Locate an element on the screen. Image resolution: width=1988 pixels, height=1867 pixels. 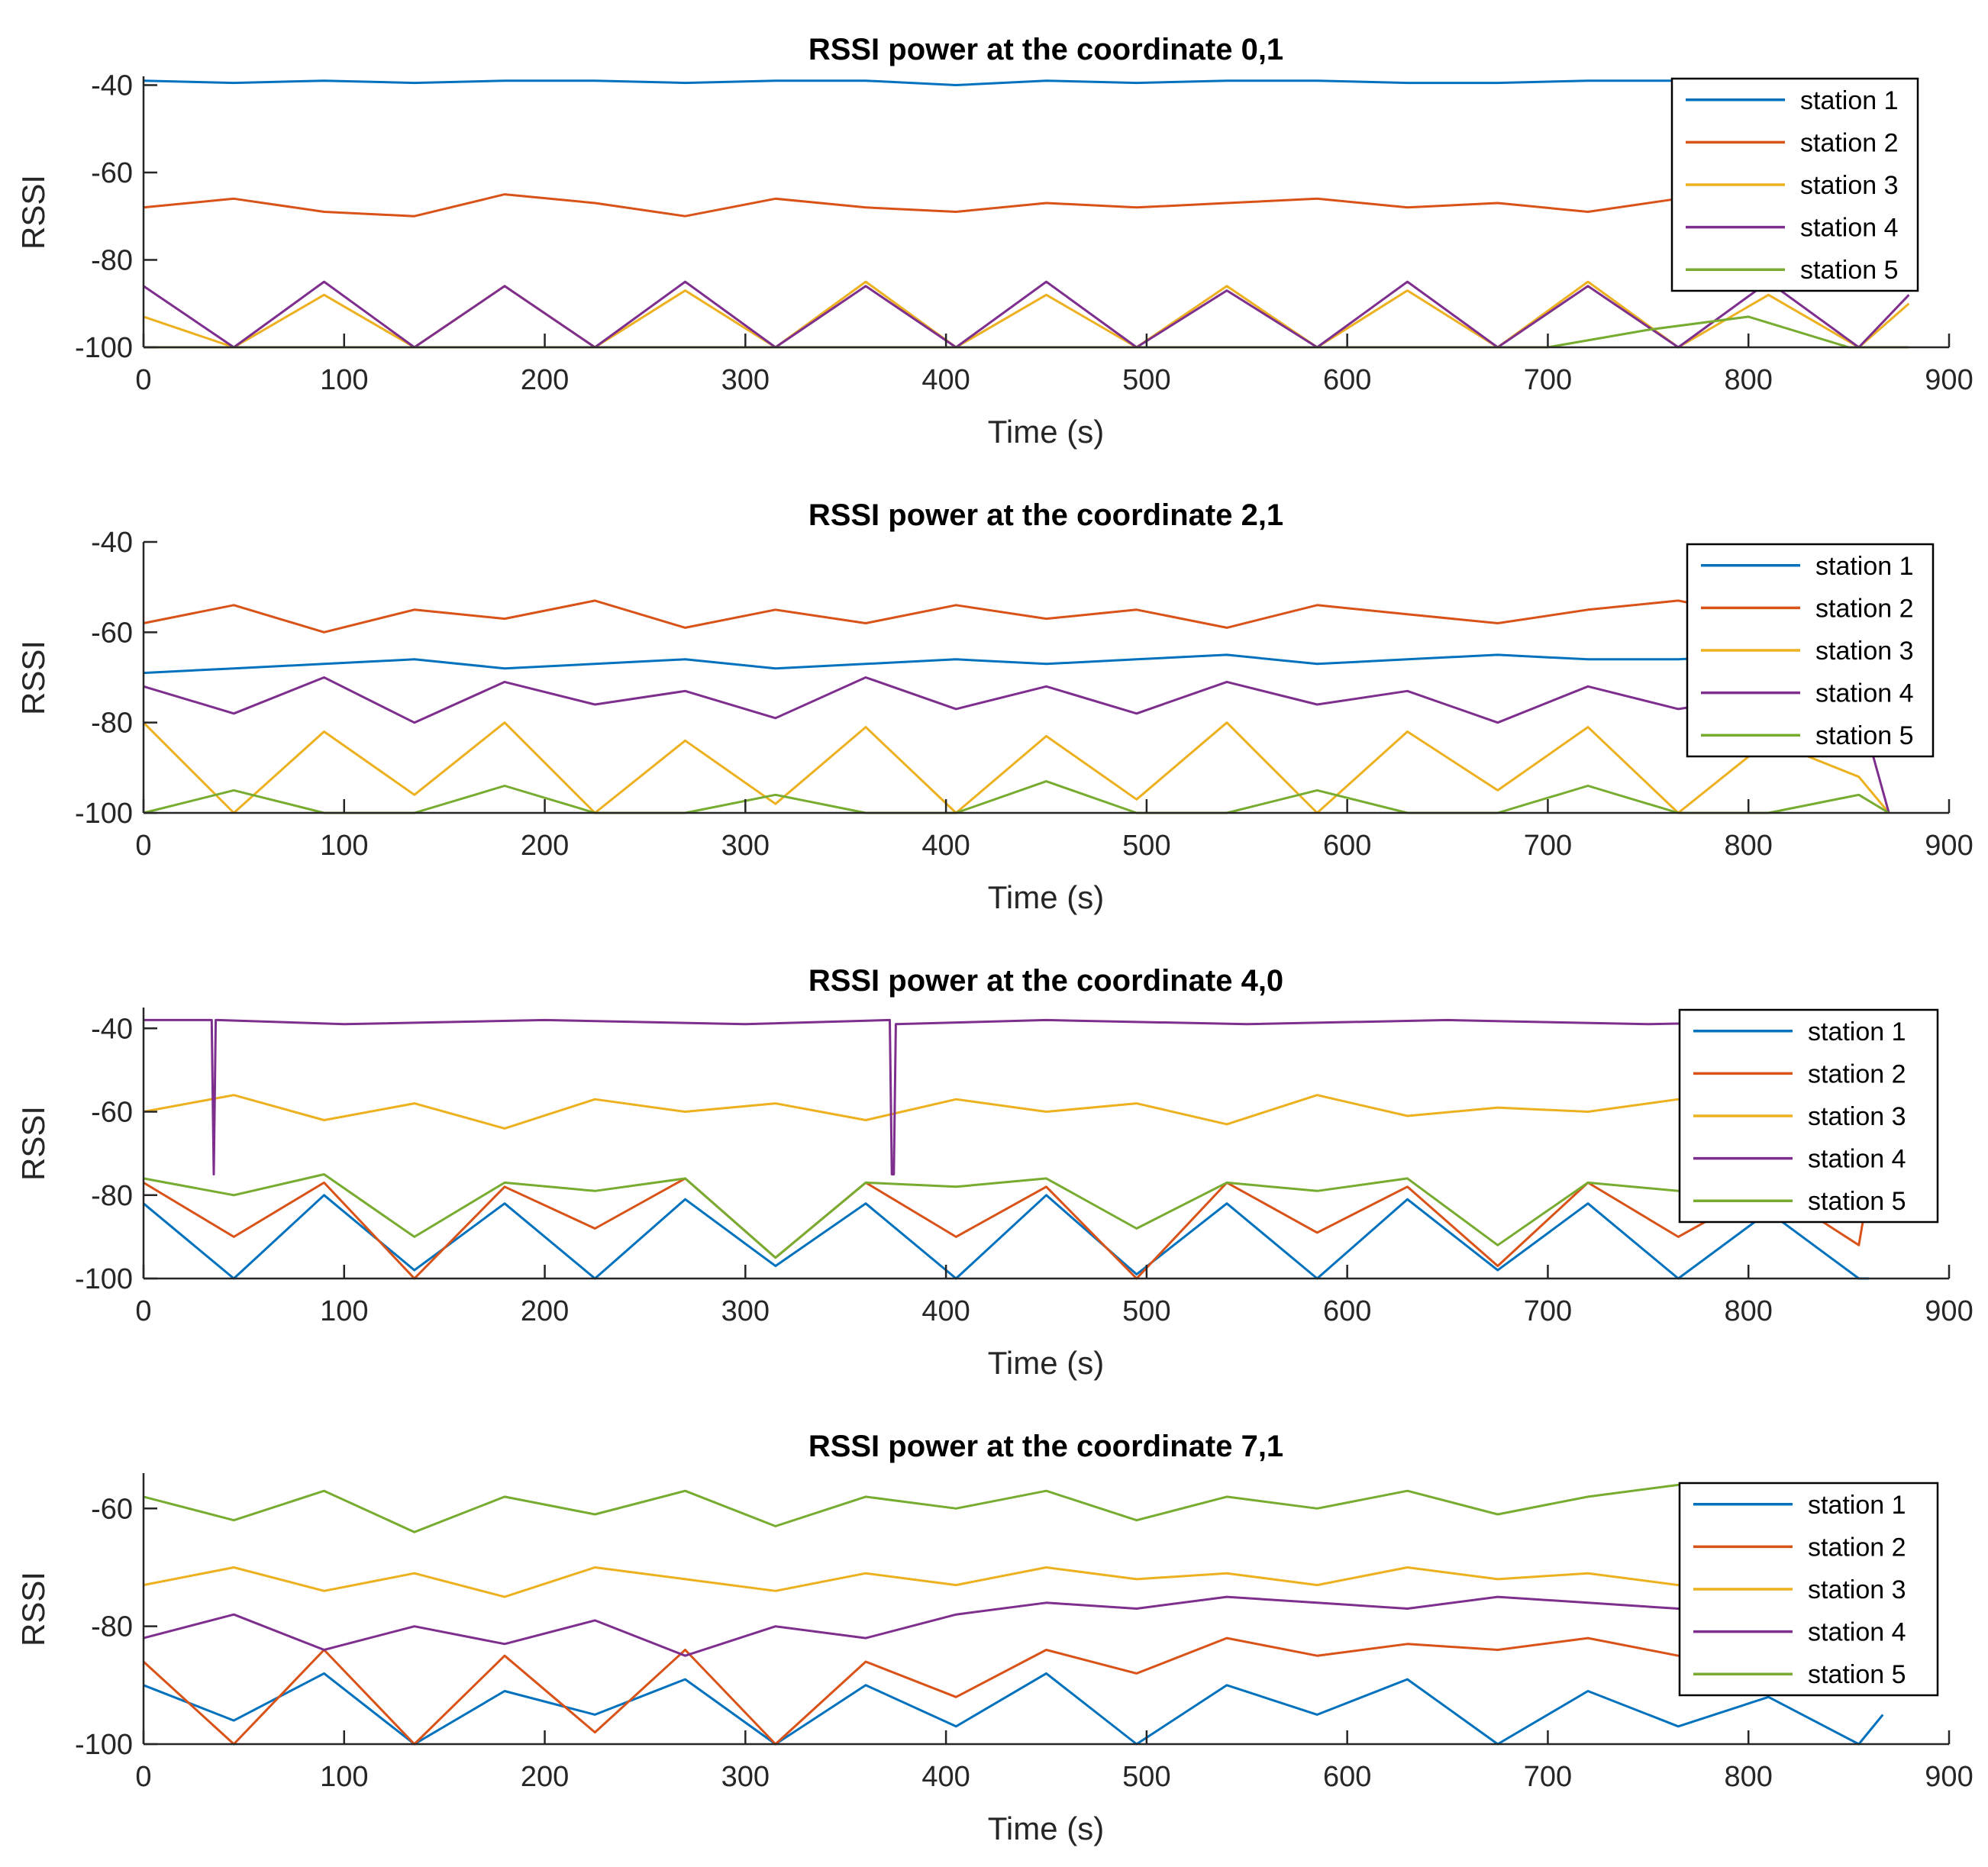
chart-title: RSSI power at the coordinate 7,1 is located at coordinates (1045, 1446).